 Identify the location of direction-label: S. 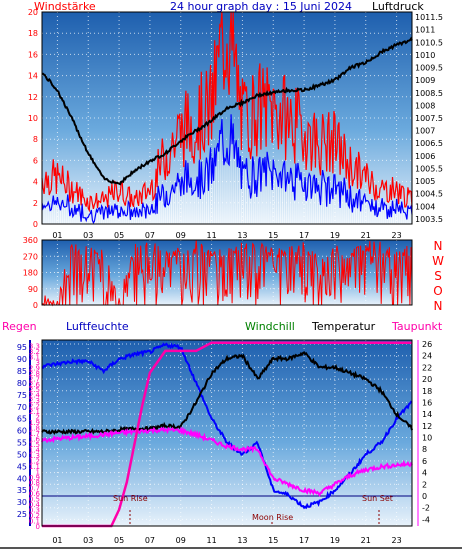
(438, 276).